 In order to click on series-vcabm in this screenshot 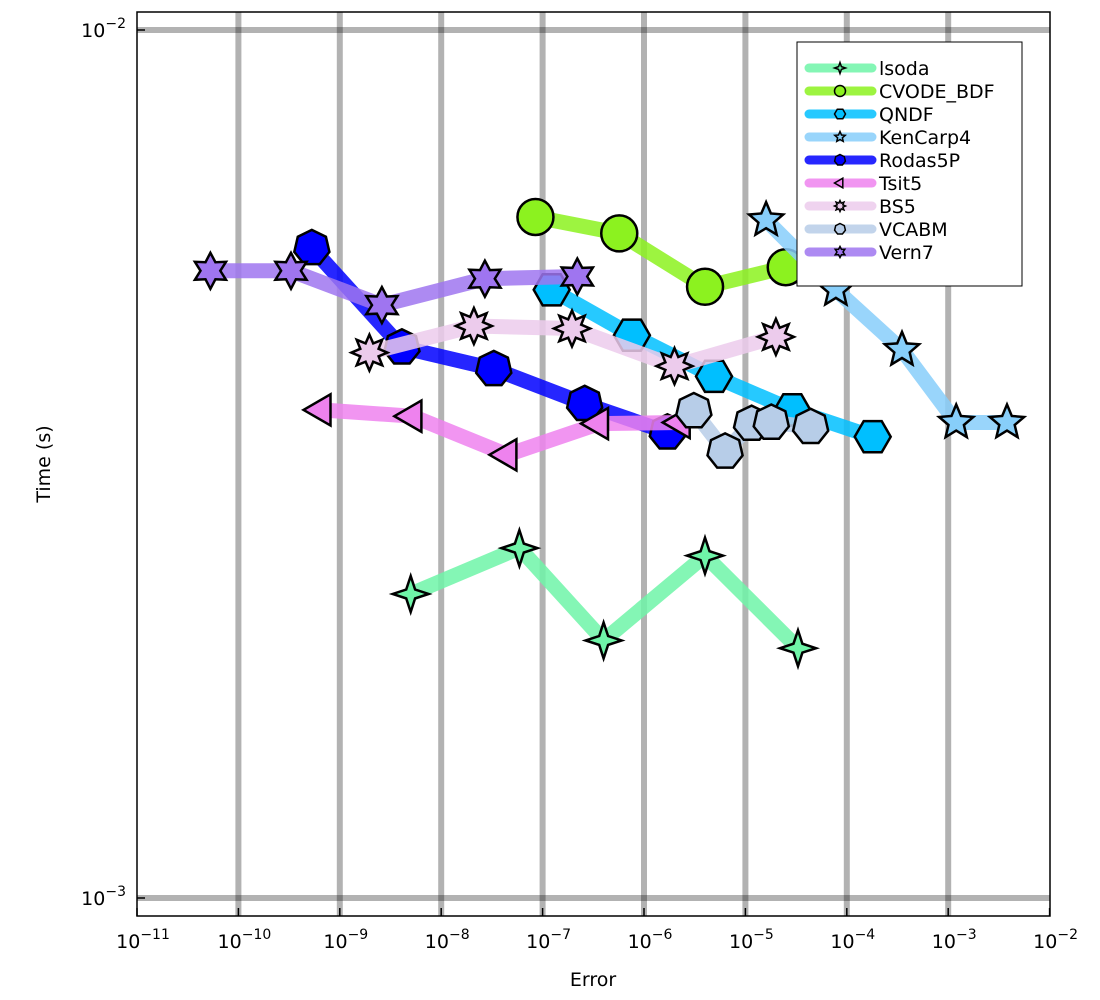, I will do `click(752, 430)`.